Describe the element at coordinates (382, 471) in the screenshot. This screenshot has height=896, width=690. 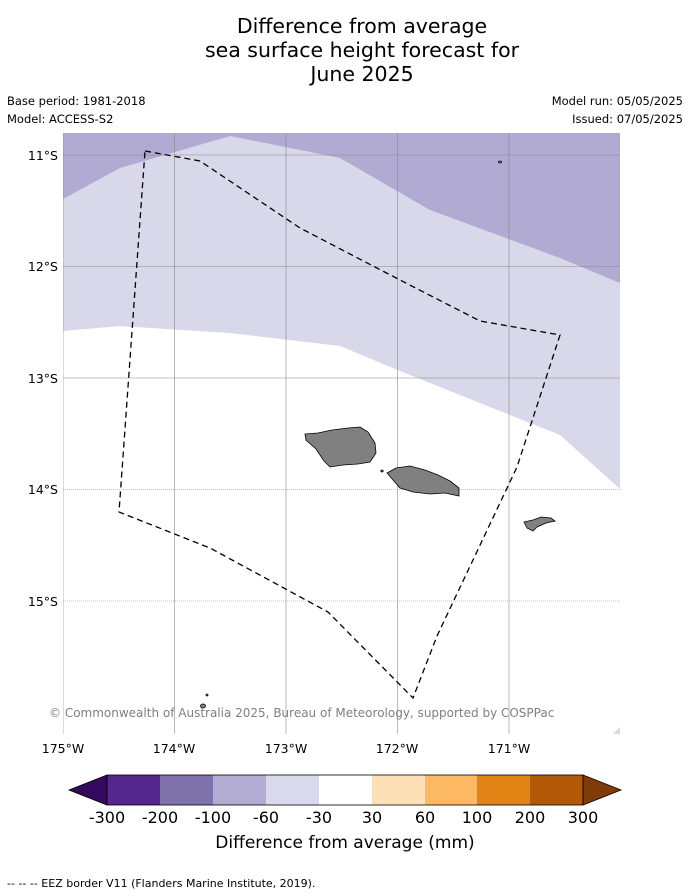
I see `islet-channel` at that location.